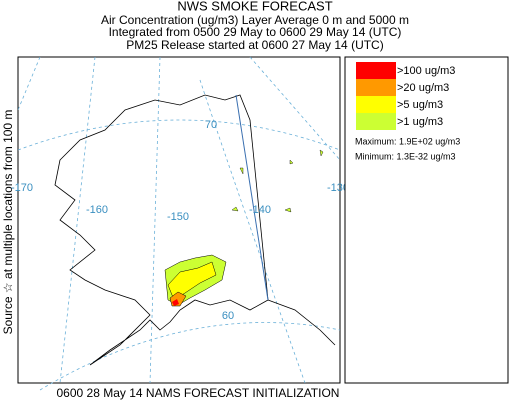 This screenshot has height=402, width=509. I want to click on legend-max: Maximum: 1.9E+02 ug/m3, so click(407, 141).